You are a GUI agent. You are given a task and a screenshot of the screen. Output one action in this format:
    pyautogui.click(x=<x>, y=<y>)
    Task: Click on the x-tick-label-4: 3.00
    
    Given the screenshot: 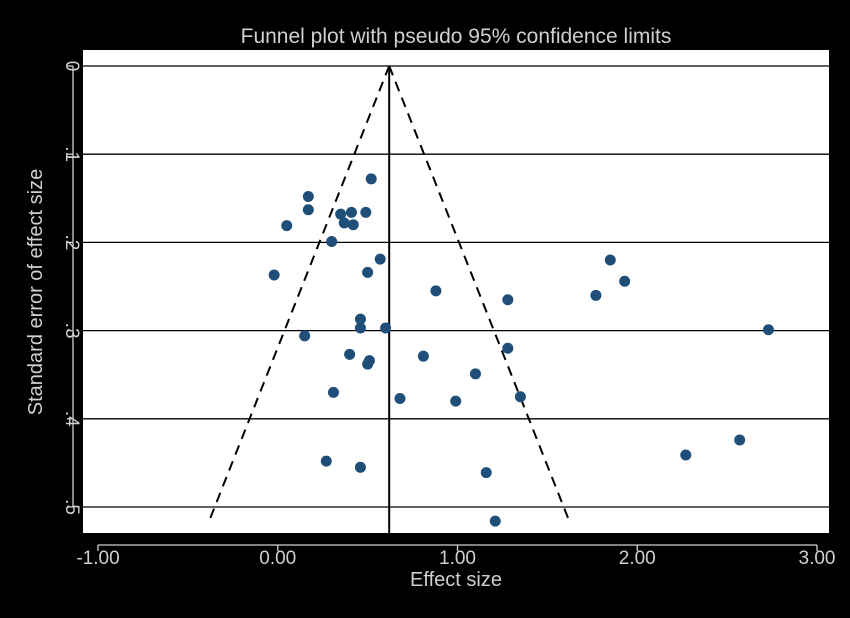 What is the action you would take?
    pyautogui.click(x=817, y=558)
    